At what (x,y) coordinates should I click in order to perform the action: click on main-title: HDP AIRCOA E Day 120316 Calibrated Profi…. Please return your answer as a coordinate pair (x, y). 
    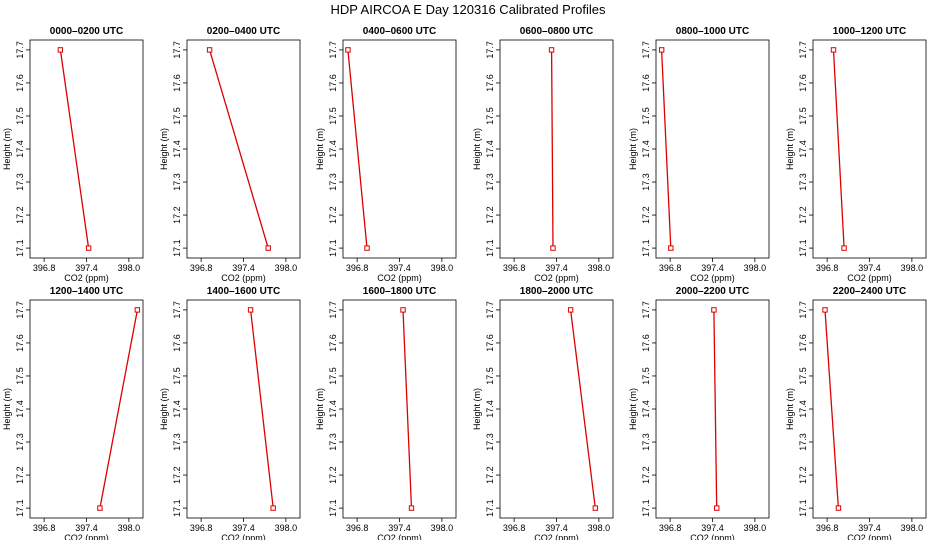
    Looking at the image, I should click on (468, 9).